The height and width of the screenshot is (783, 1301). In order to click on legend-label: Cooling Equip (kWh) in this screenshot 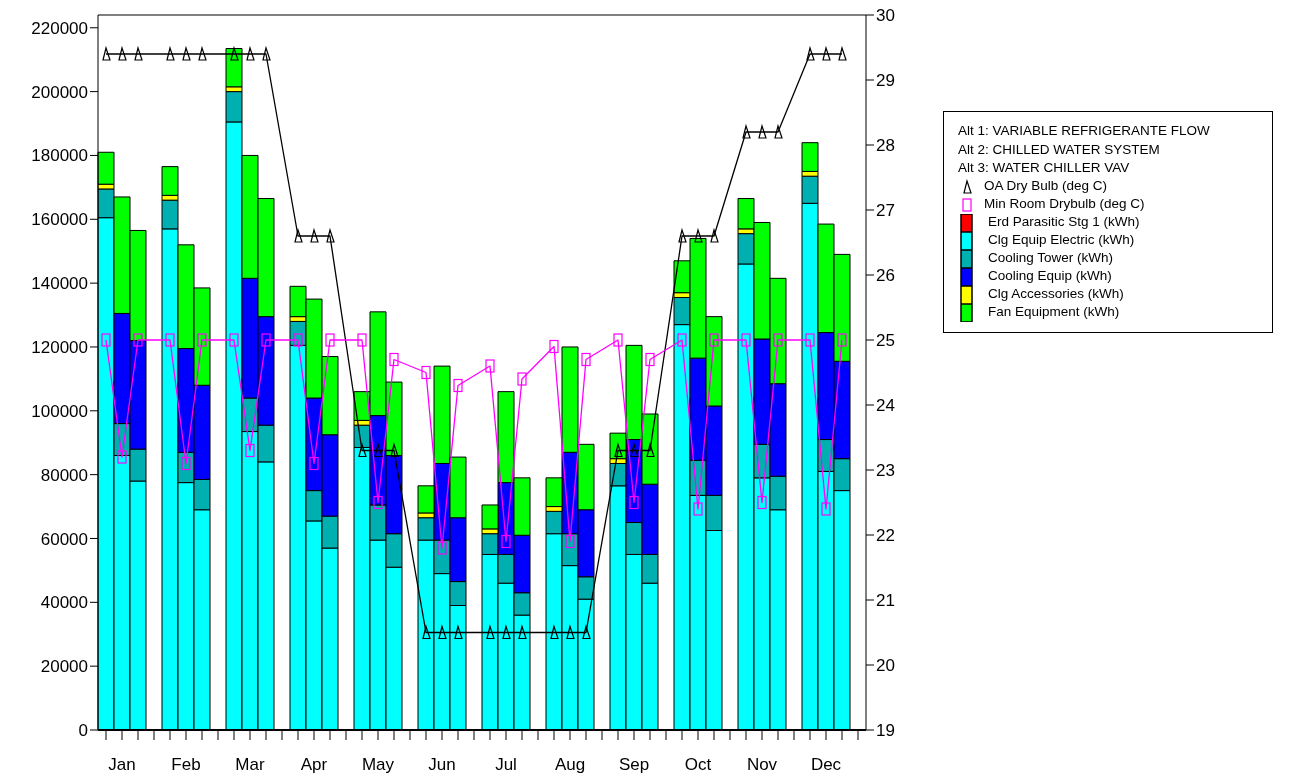, I will do `click(1050, 276)`.